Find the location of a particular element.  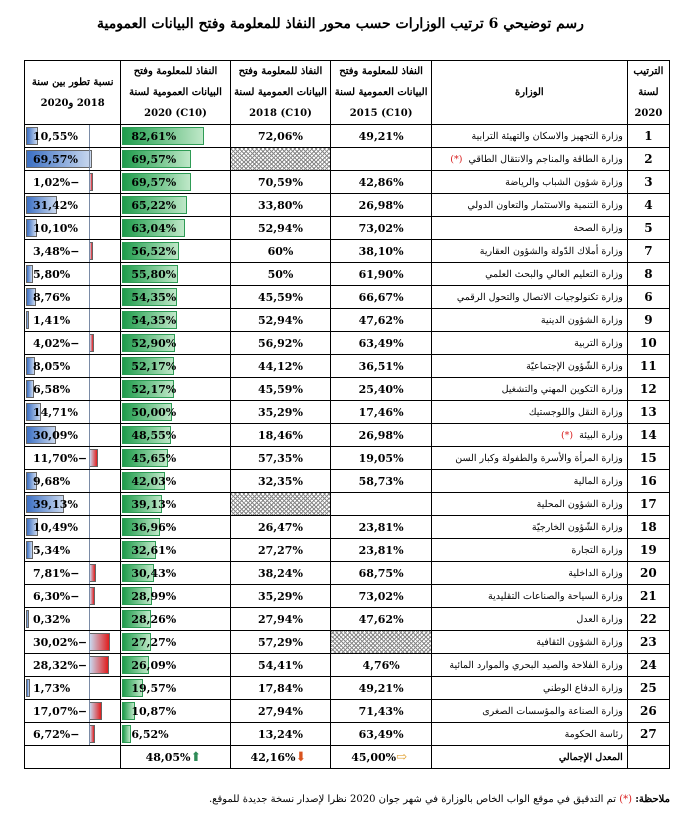

evolution-cell: 14,71% is located at coordinates (72, 412).